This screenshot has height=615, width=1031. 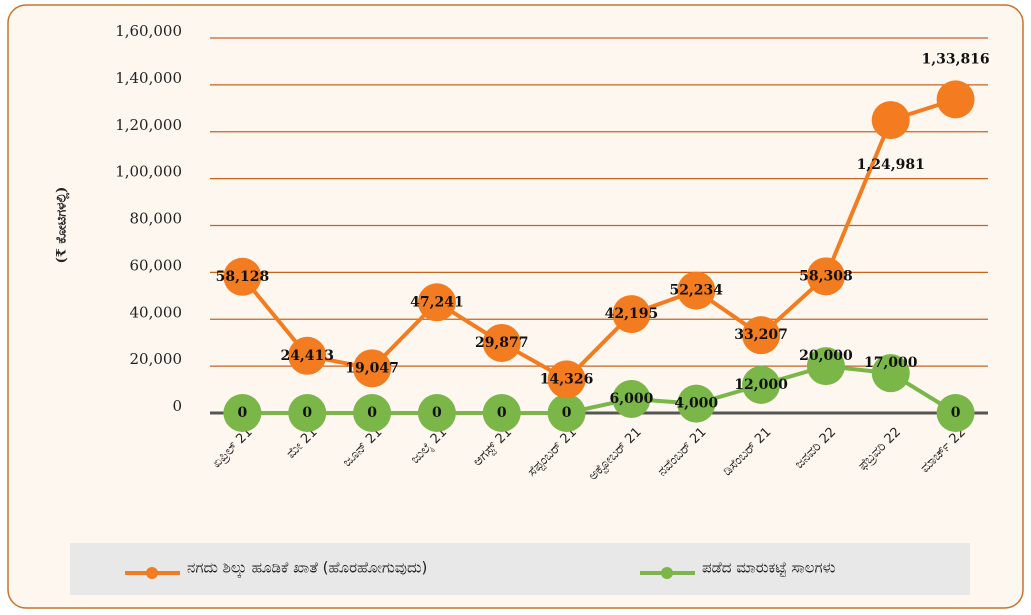 I want to click on data-label: 4,000, so click(x=696, y=404).